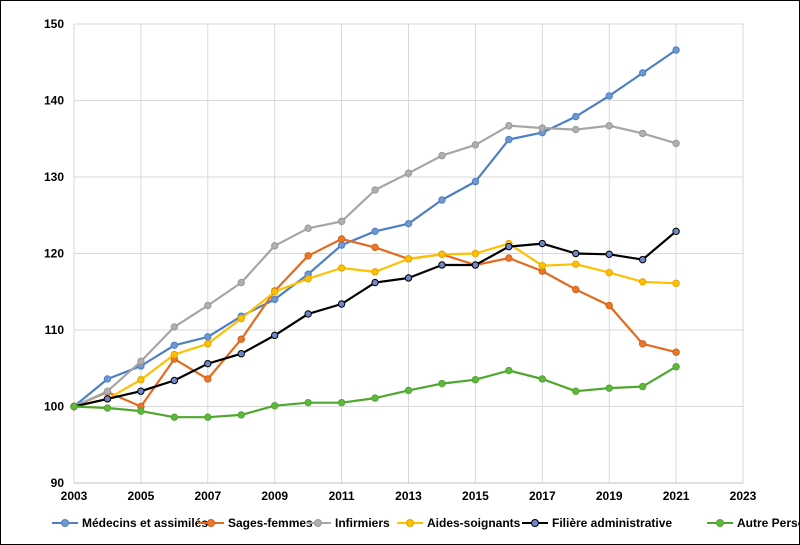  I want to click on x-tick-label: 2021, so click(676, 496).